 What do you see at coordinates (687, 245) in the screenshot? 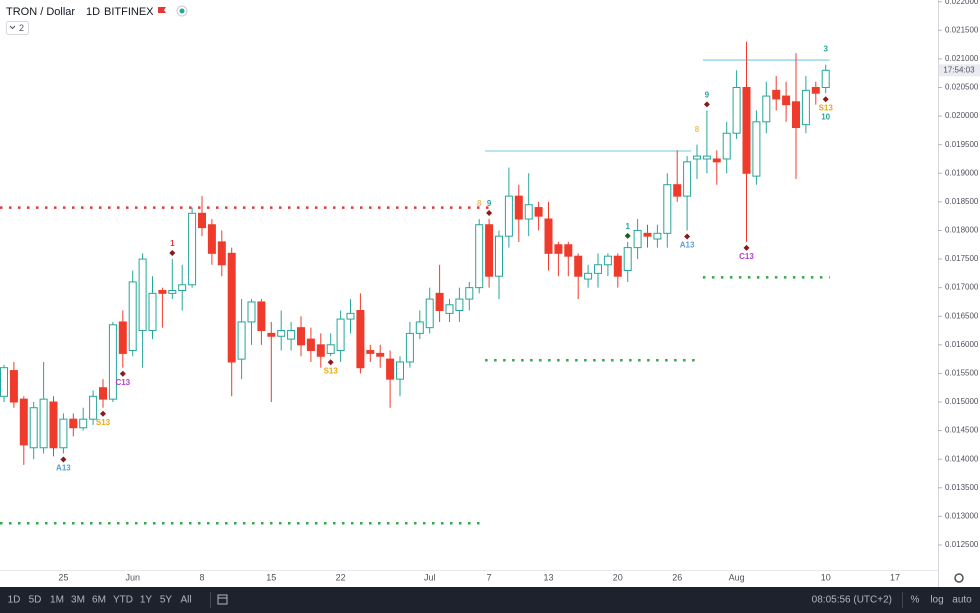
I see `signal-label: A13` at bounding box center [687, 245].